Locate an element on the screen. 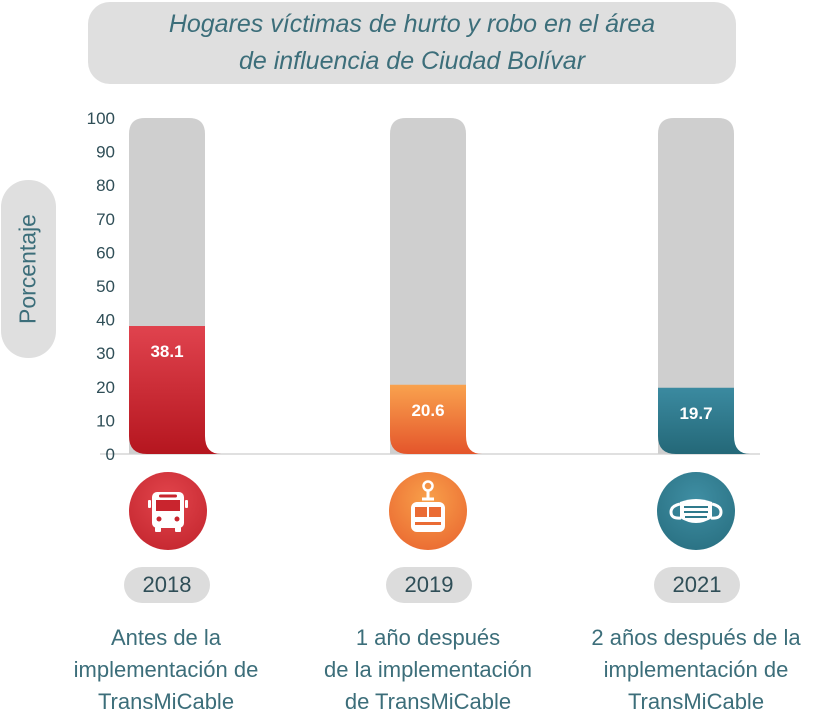 The width and height of the screenshot is (823, 724). y-tick-label: 40 is located at coordinates (105, 320).